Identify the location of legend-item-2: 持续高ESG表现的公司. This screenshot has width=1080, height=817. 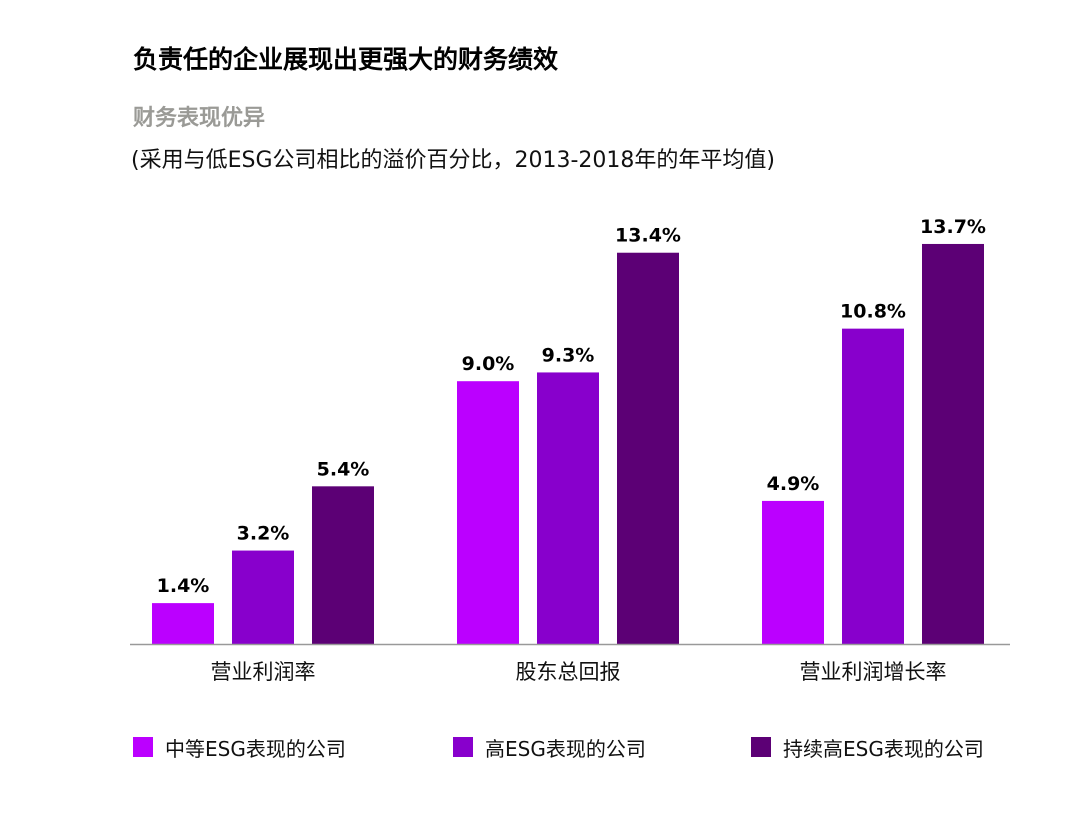
(867, 747).